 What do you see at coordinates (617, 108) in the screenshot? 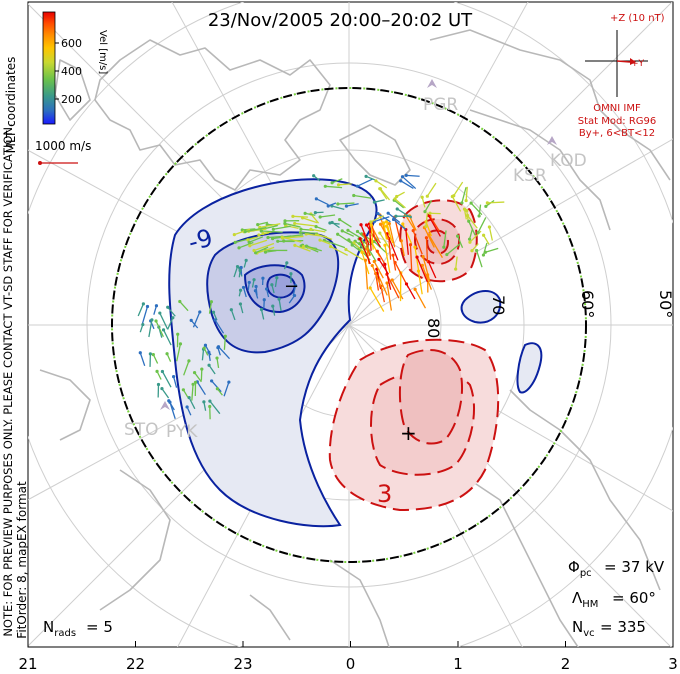
I see `imf-source: OMNI IMF` at bounding box center [617, 108].